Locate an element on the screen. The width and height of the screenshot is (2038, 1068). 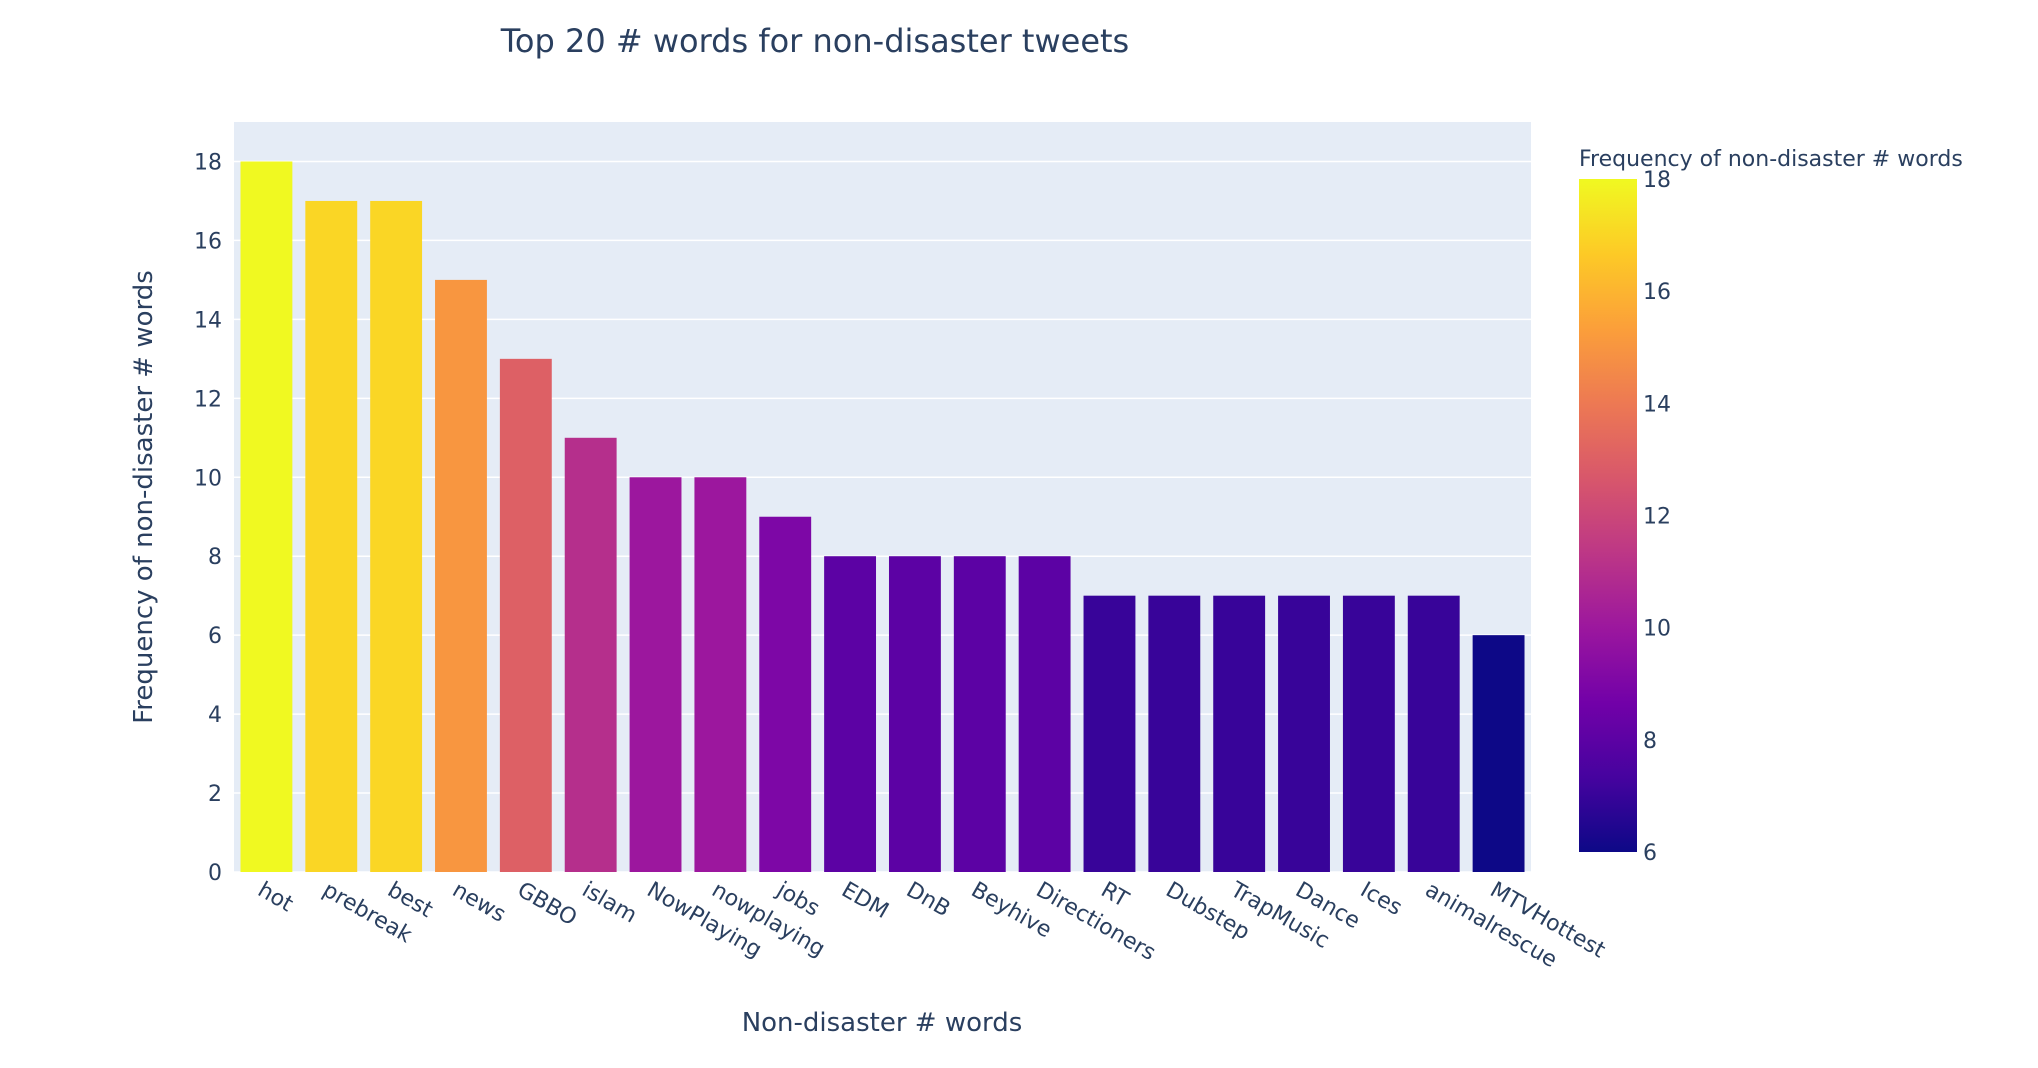
x-tick-label: RT is located at coordinates (1114, 895).